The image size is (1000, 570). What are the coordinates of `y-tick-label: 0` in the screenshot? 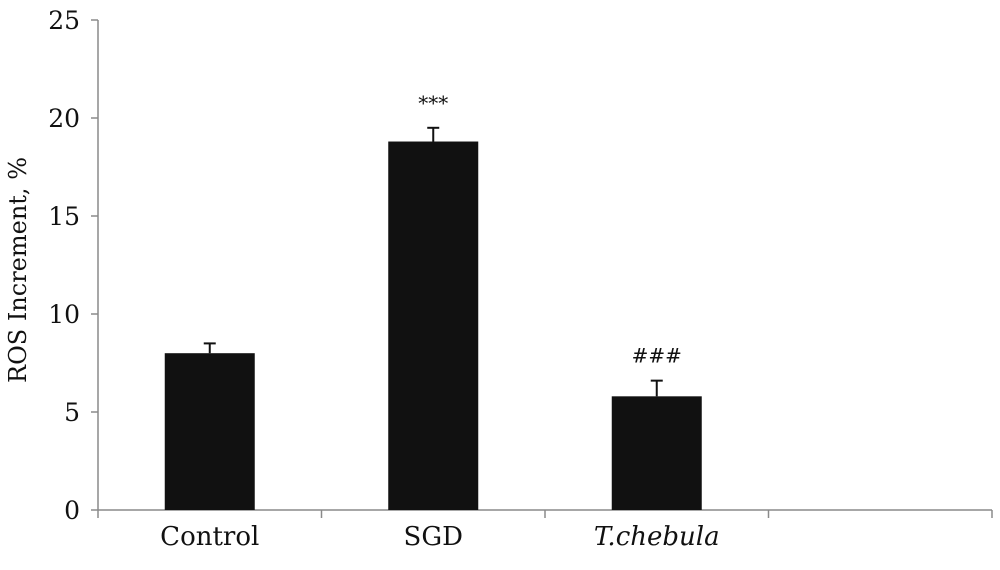 It's located at (72, 510).